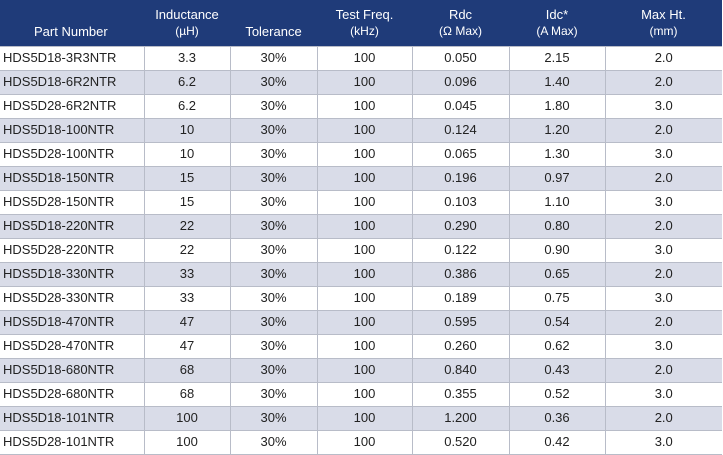 The image size is (723, 455). What do you see at coordinates (460, 130) in the screenshot?
I see `cell-rdc: 0.124` at bounding box center [460, 130].